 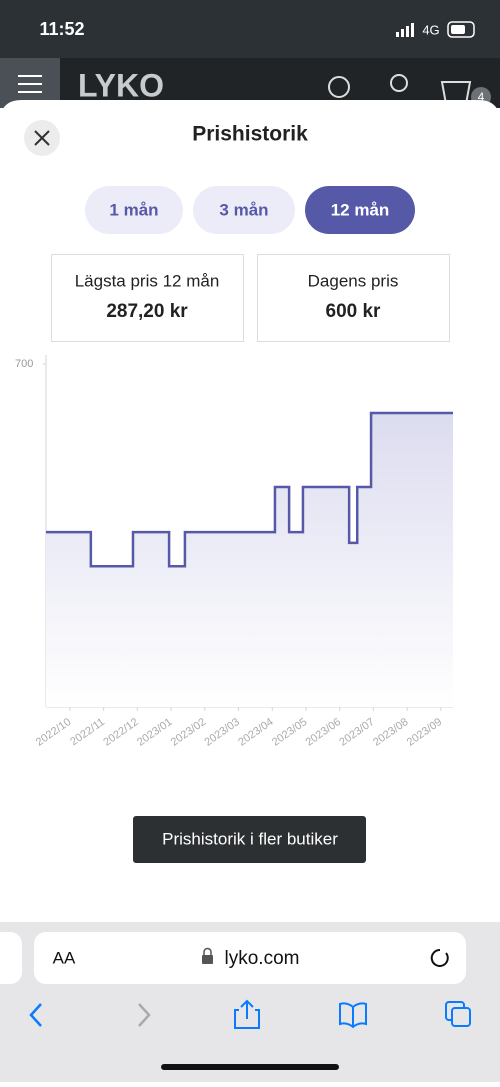 I want to click on lock-shackle, so click(x=207, y=951).